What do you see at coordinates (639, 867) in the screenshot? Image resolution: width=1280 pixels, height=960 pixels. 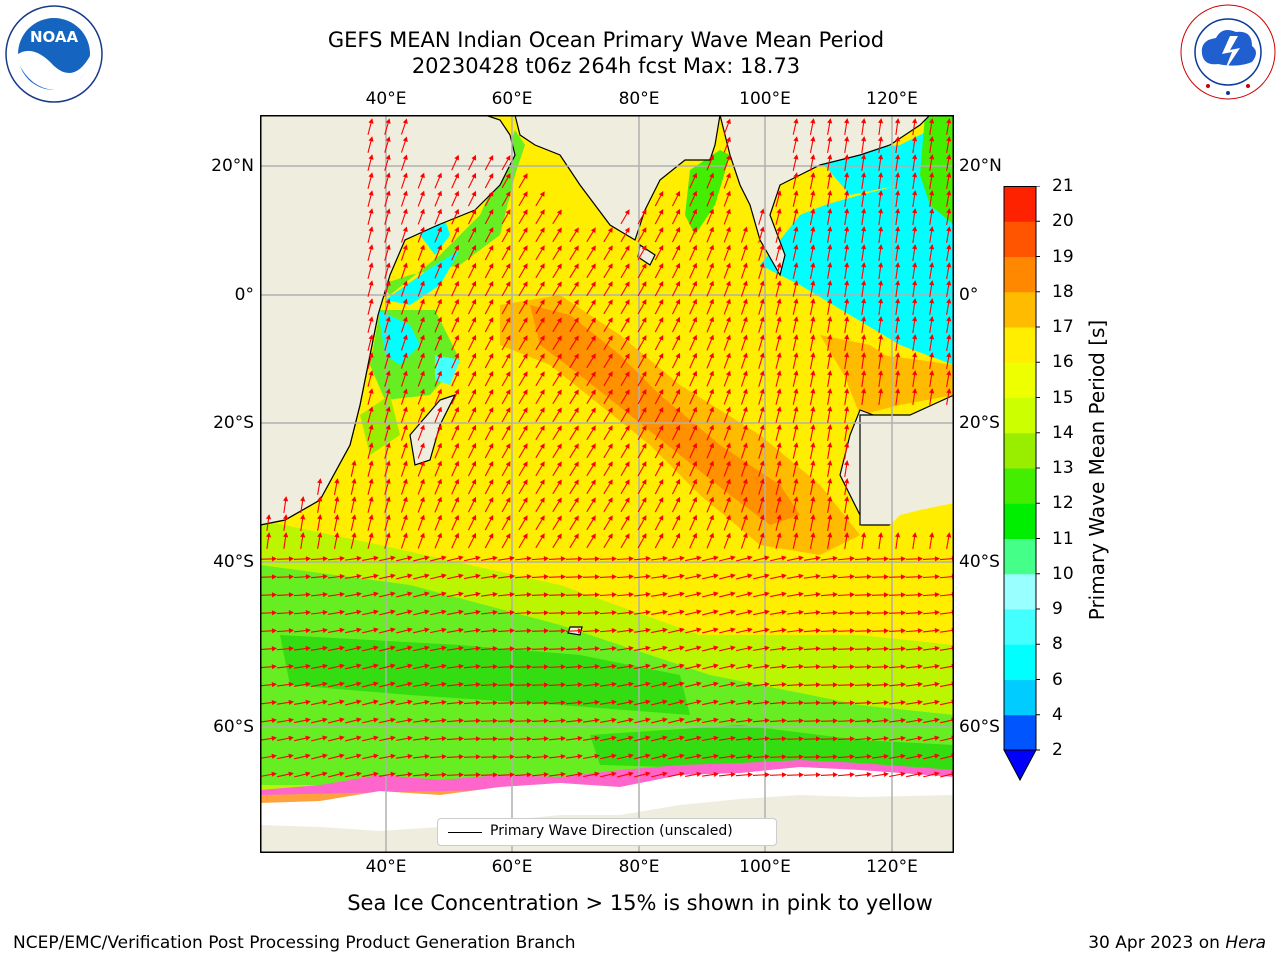 I see `lon-tick-bottom: 80°E` at bounding box center [639, 867].